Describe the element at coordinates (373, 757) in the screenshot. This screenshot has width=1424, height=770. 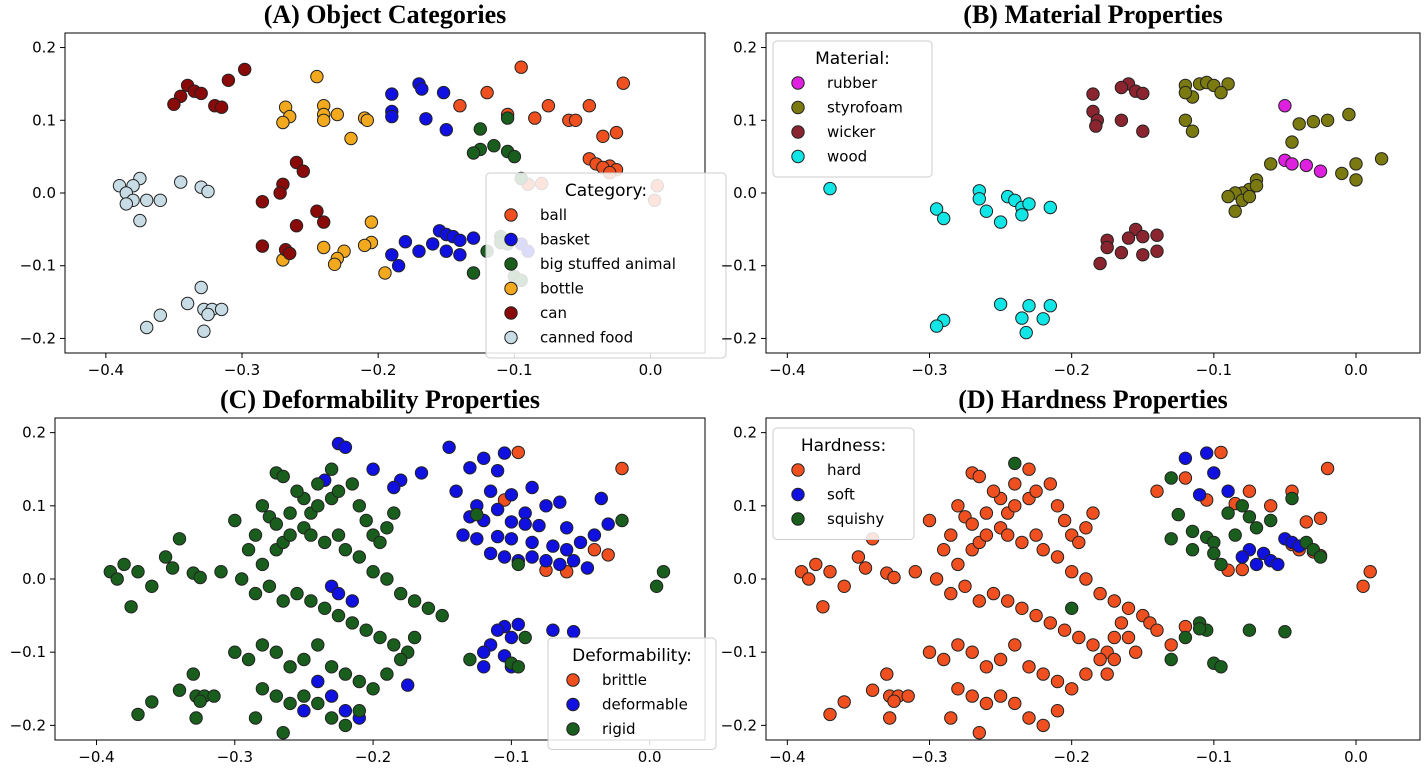
I see `x-tick-label: −0.2` at that location.